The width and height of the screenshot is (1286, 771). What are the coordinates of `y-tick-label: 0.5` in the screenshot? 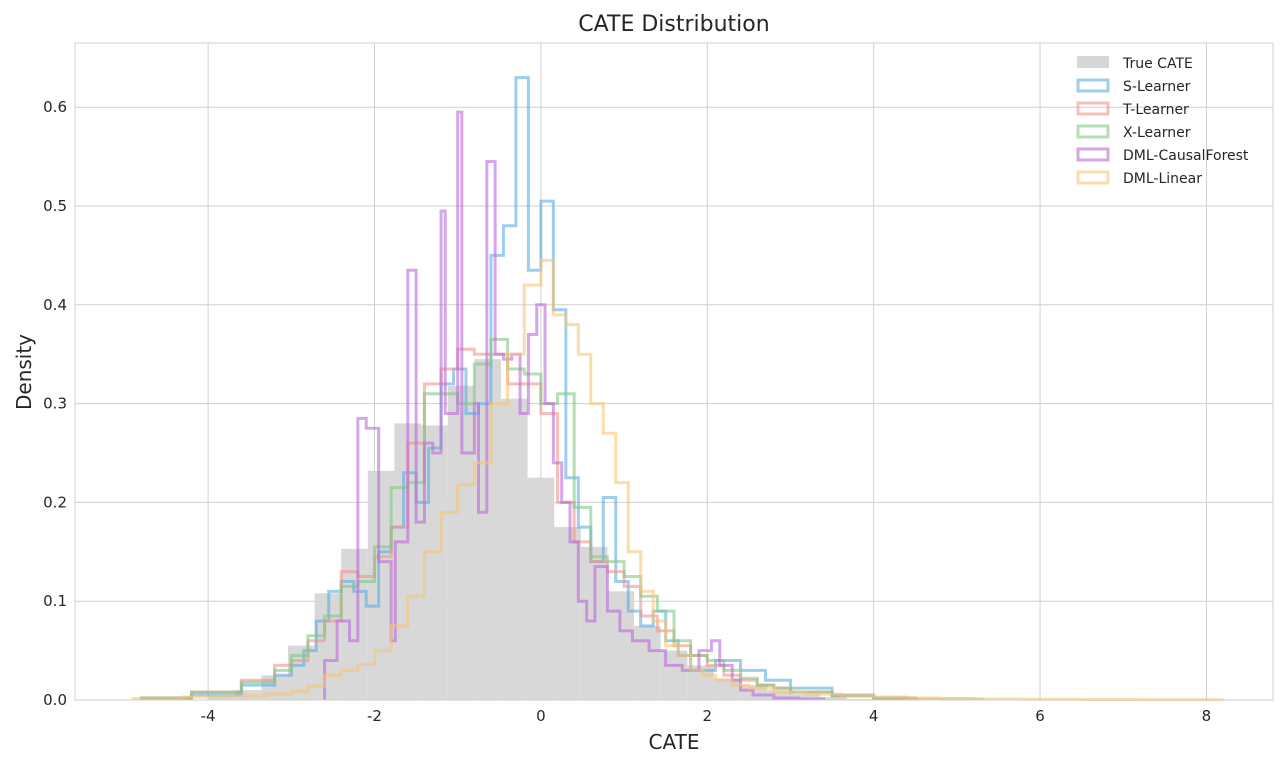 It's located at (55, 206).